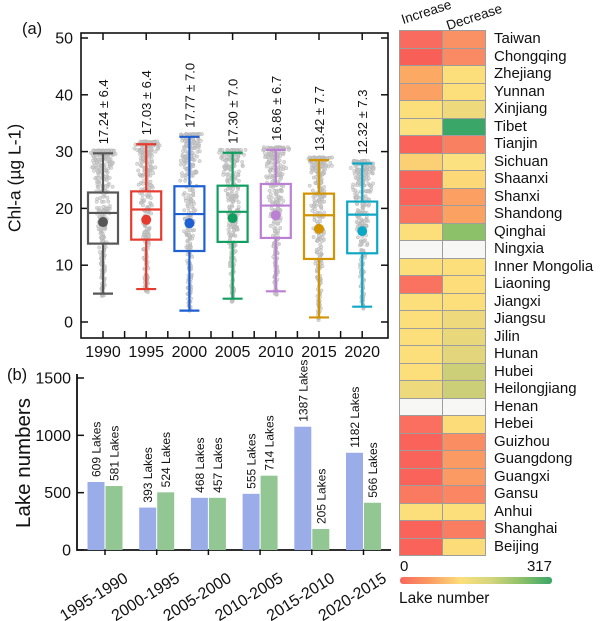 This screenshot has height=621, width=600. I want to click on panel-b-y-tick-label: 0, so click(66, 551).